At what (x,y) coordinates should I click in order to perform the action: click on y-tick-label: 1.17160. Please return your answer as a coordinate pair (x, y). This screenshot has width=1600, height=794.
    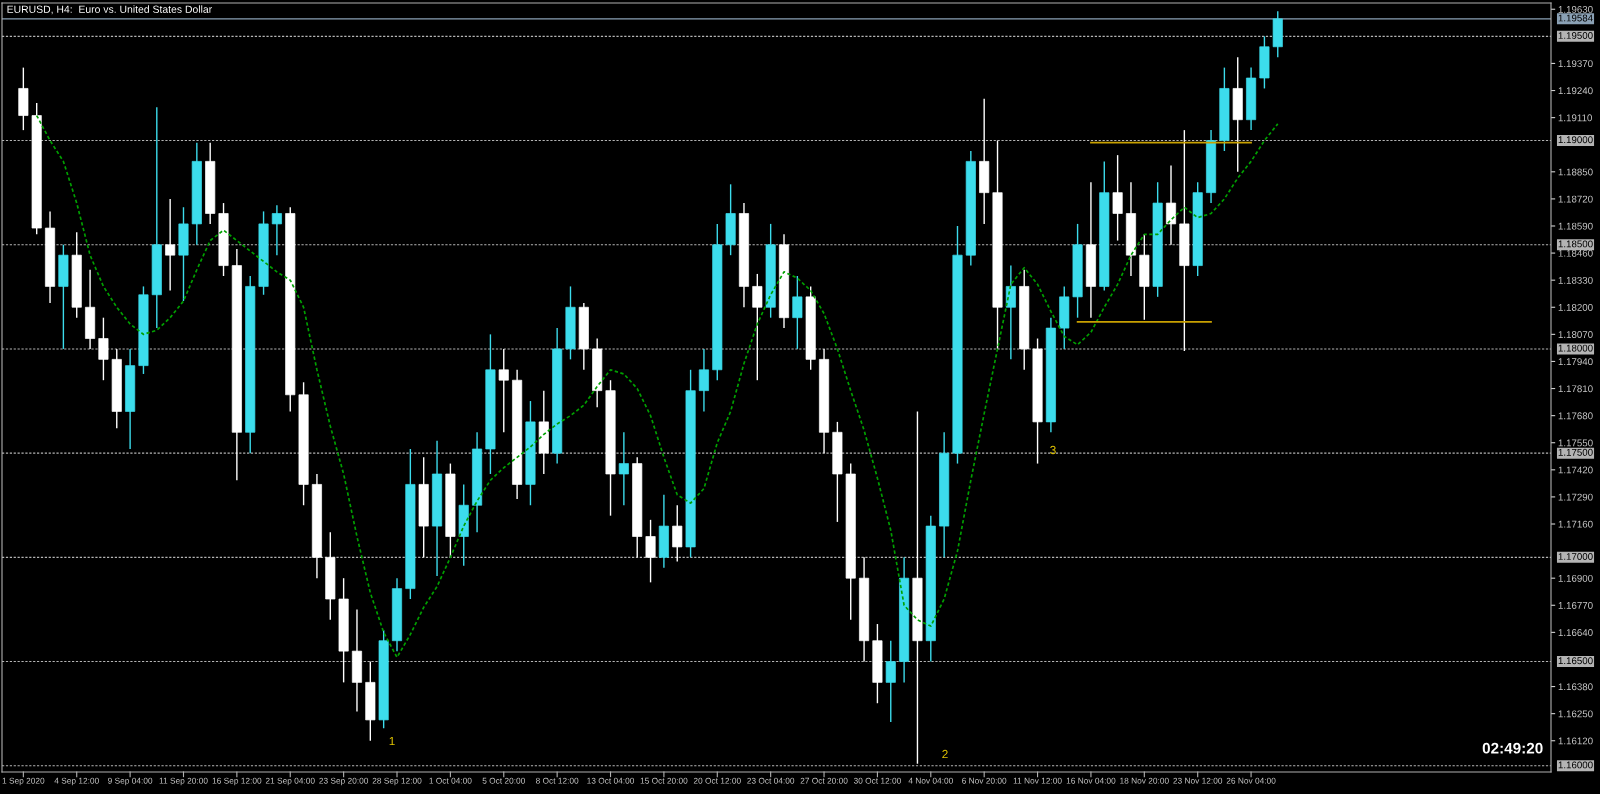
    Looking at the image, I should click on (1575, 524).